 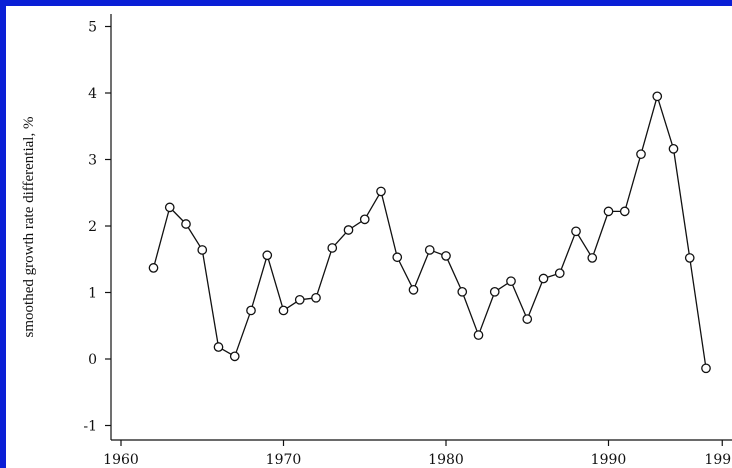 What do you see at coordinates (718, 460) in the screenshot?
I see `x-tick-label: 1997` at bounding box center [718, 460].